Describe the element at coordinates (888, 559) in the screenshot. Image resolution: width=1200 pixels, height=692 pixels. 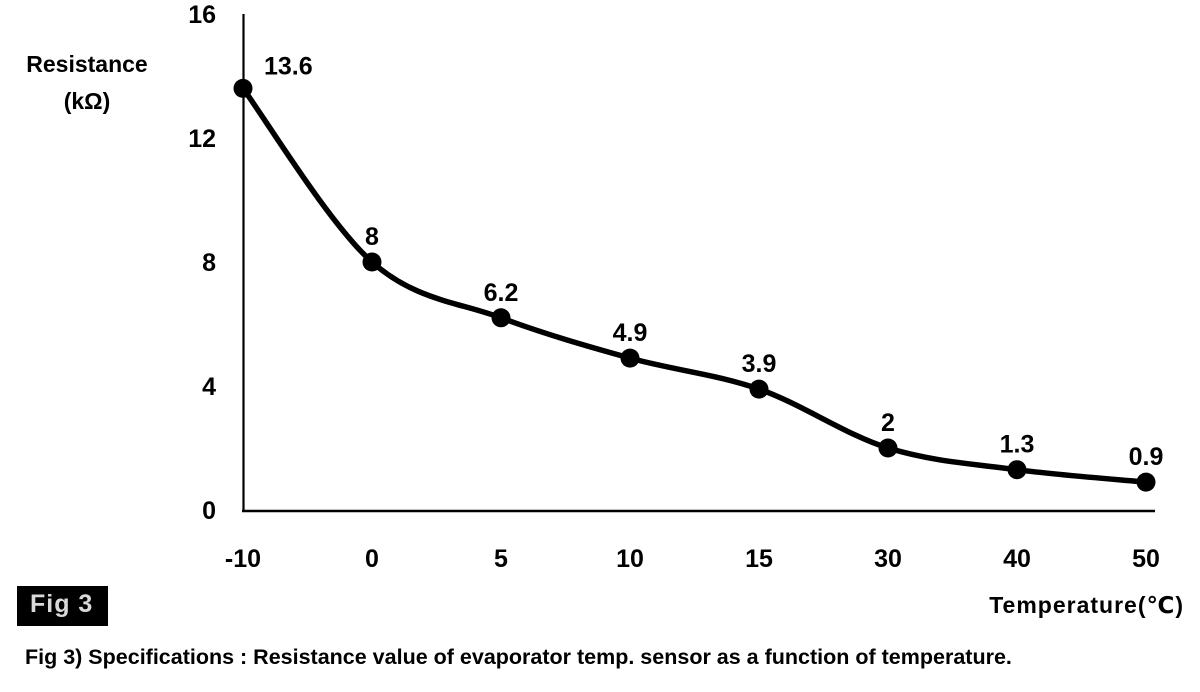
I see `x-tick-label: 30` at that location.